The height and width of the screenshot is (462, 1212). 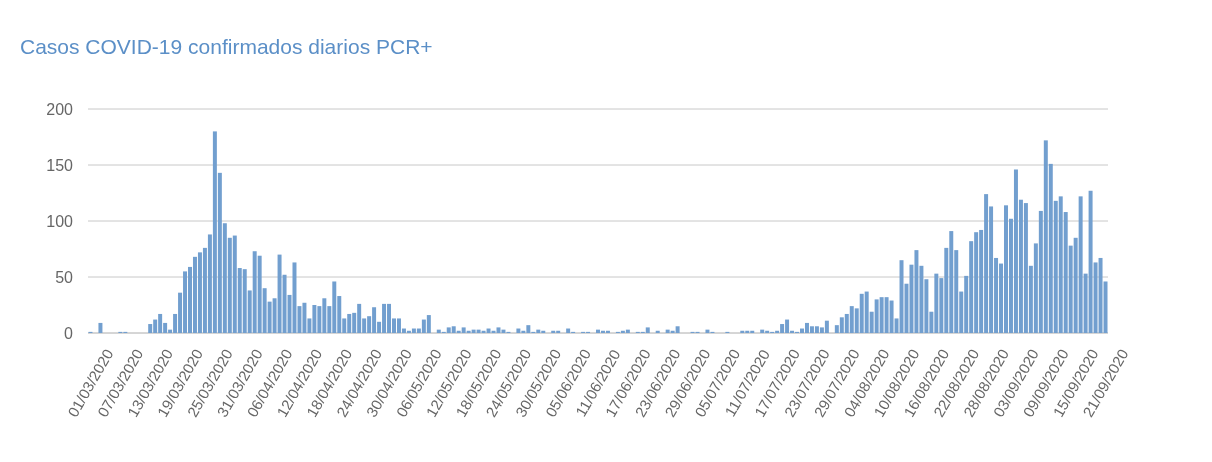 I want to click on y-tick-label: 200, so click(x=60, y=109).